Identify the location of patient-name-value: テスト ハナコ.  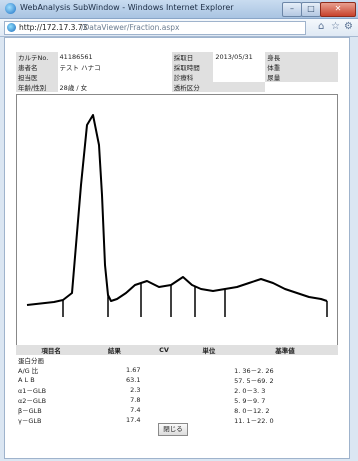
(80, 68).